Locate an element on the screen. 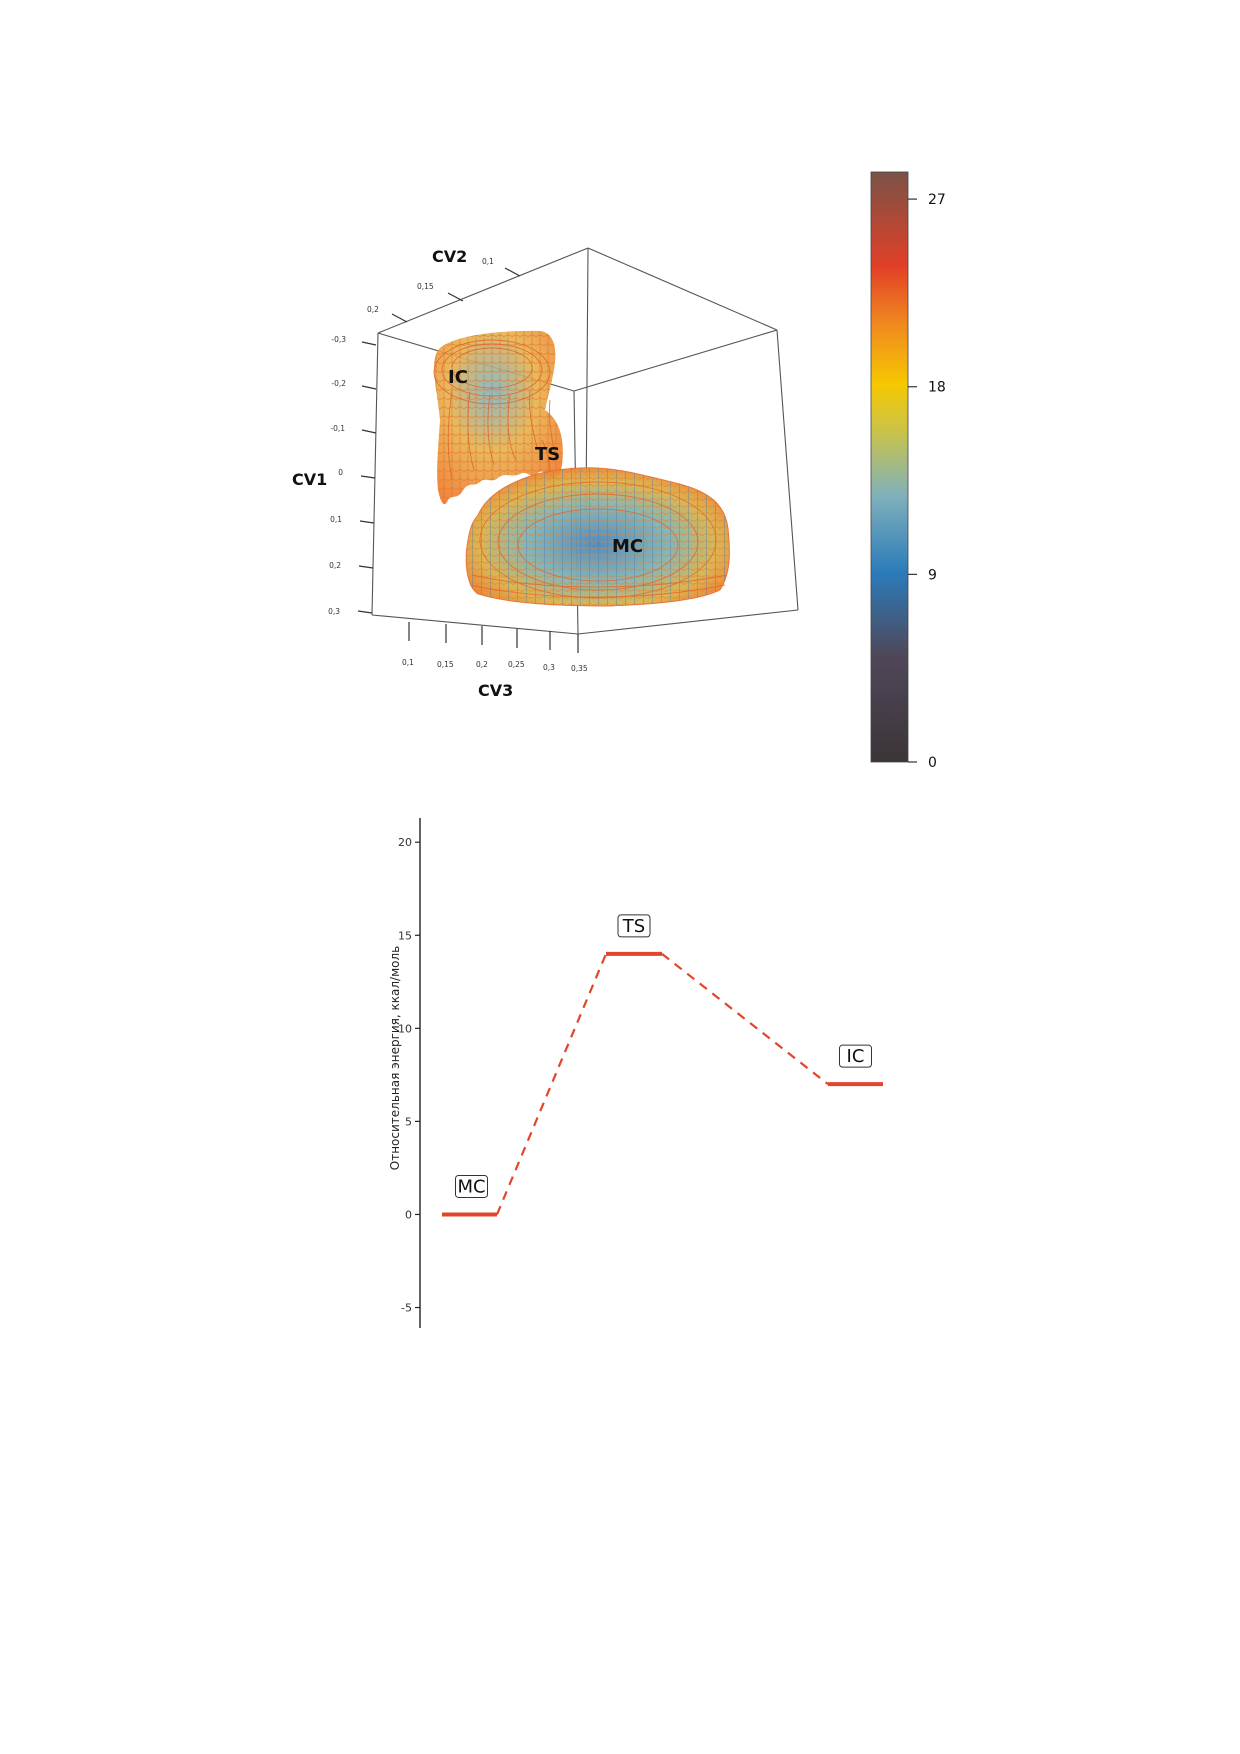 The image size is (1240, 1754). region-label-mc: MC is located at coordinates (627, 546).